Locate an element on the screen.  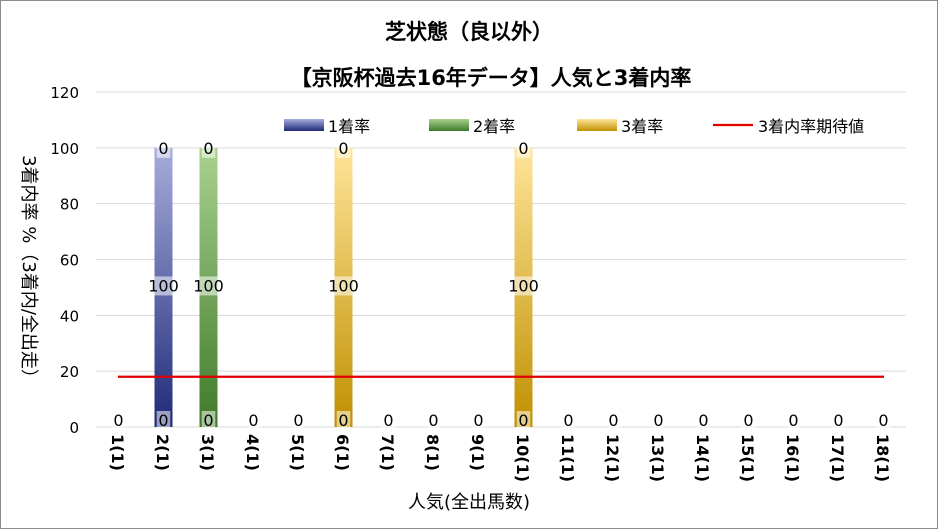
y-tick-label: 60 is located at coordinates (69, 261).